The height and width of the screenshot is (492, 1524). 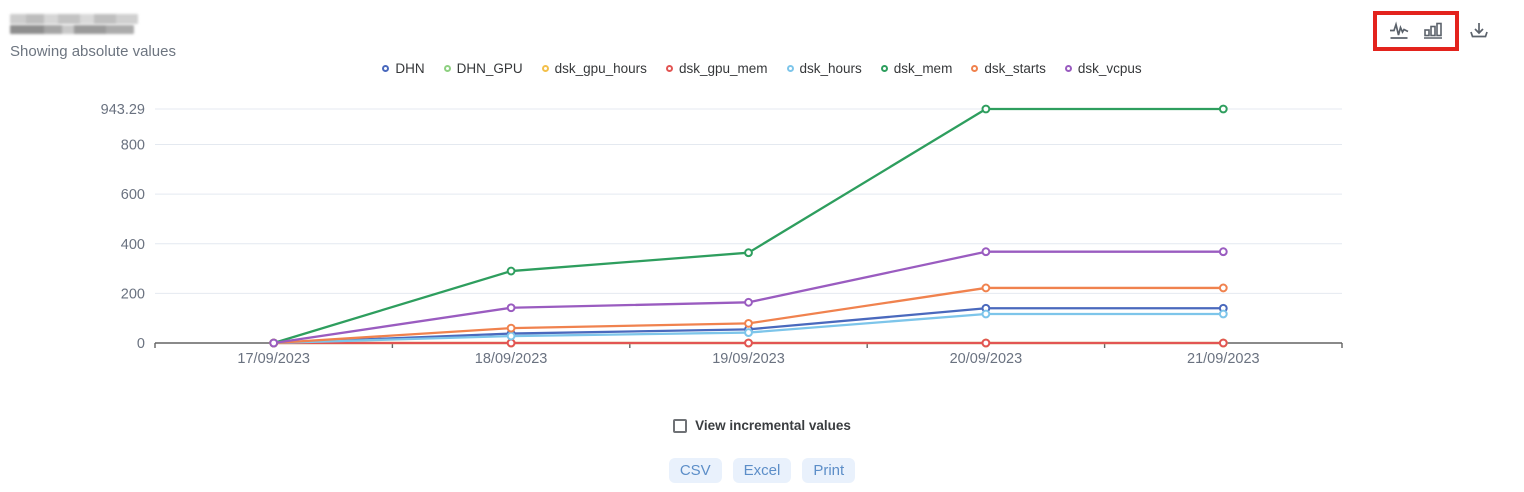 What do you see at coordinates (133, 245) in the screenshot?
I see `y-axis-tick-label: 400` at bounding box center [133, 245].